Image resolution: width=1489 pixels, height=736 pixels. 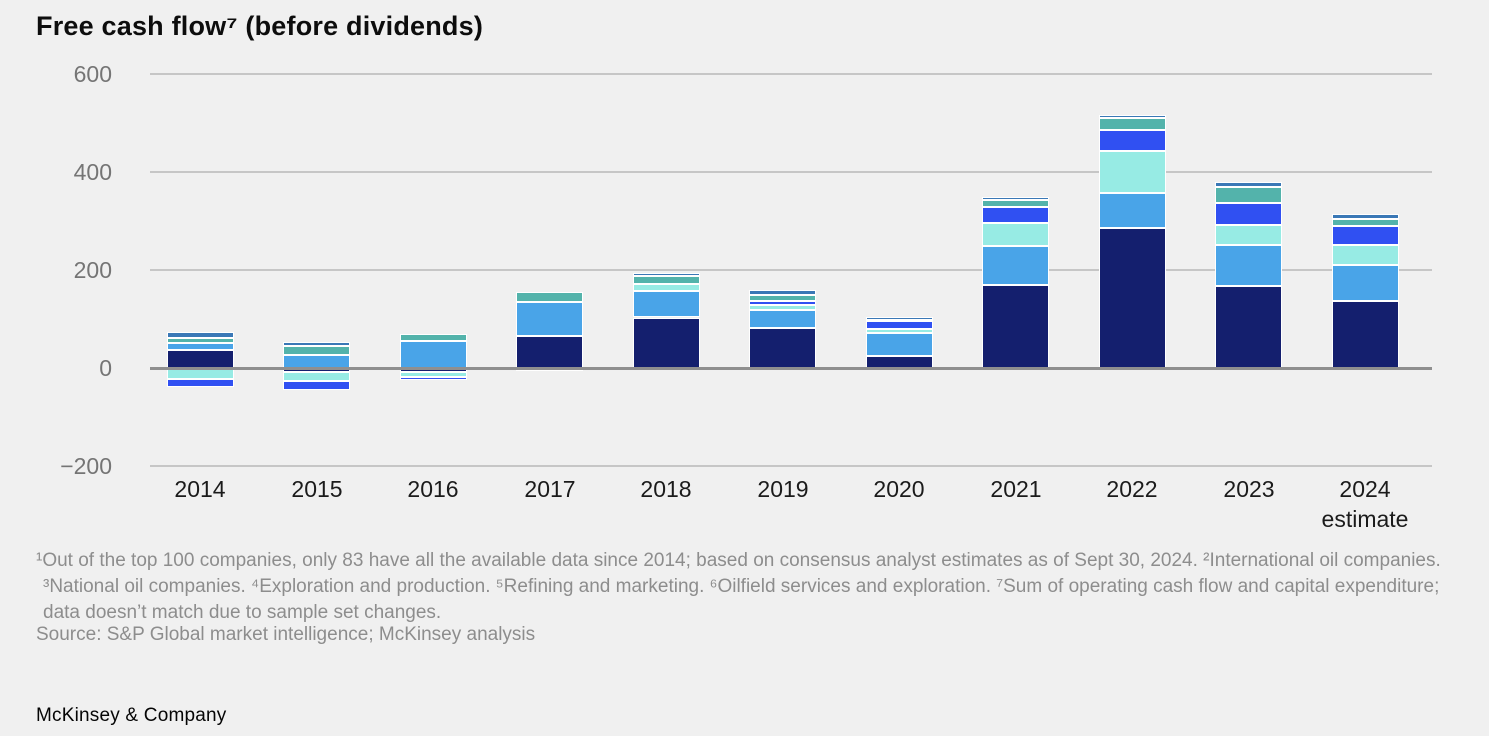 What do you see at coordinates (1365, 222) in the screenshot?
I see `bar-segment-teal-2024` at bounding box center [1365, 222].